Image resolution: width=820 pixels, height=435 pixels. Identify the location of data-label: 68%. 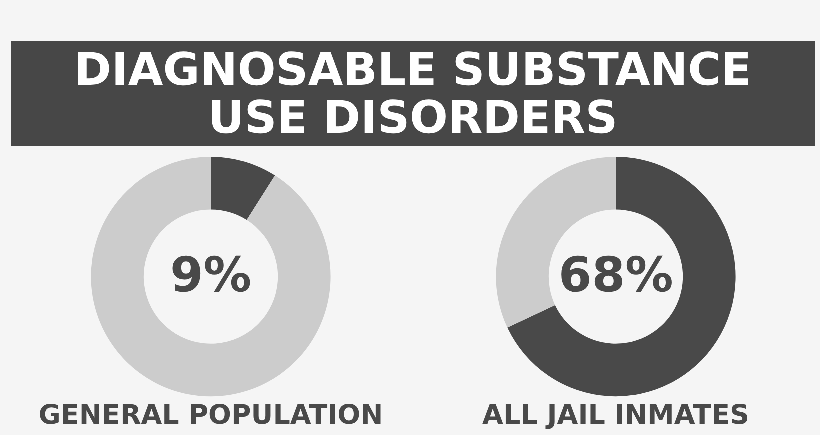
(616, 275).